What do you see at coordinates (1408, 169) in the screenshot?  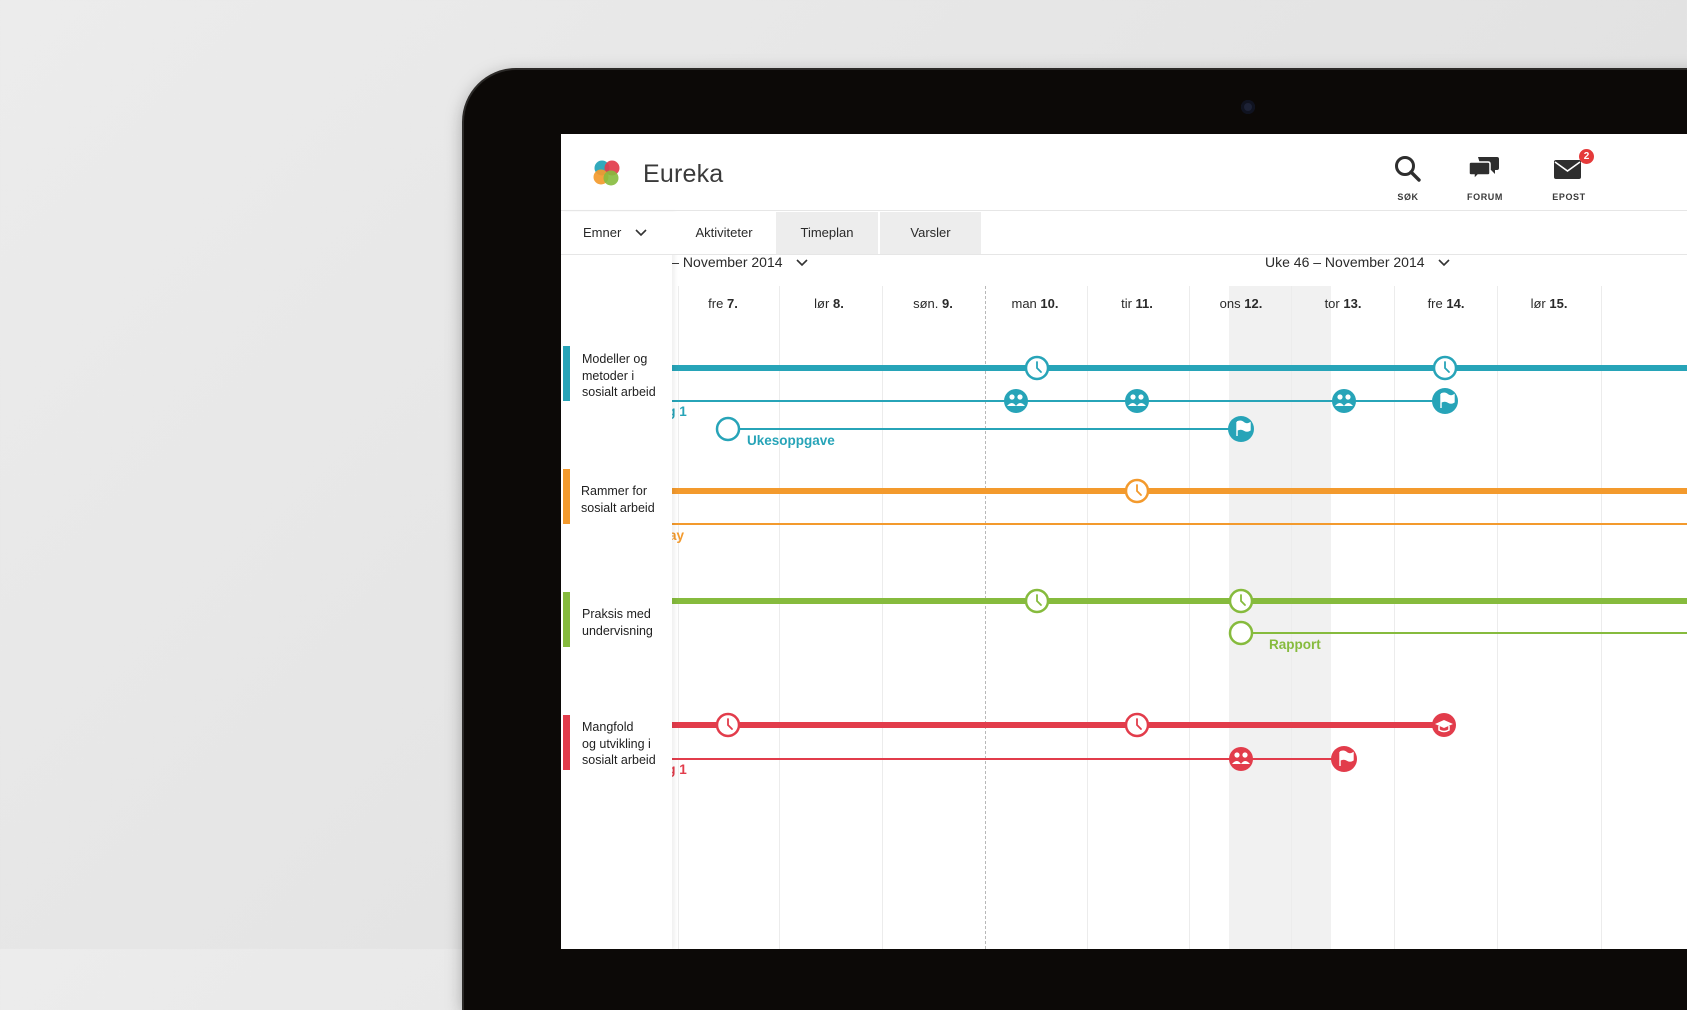 I see `search-icon` at bounding box center [1408, 169].